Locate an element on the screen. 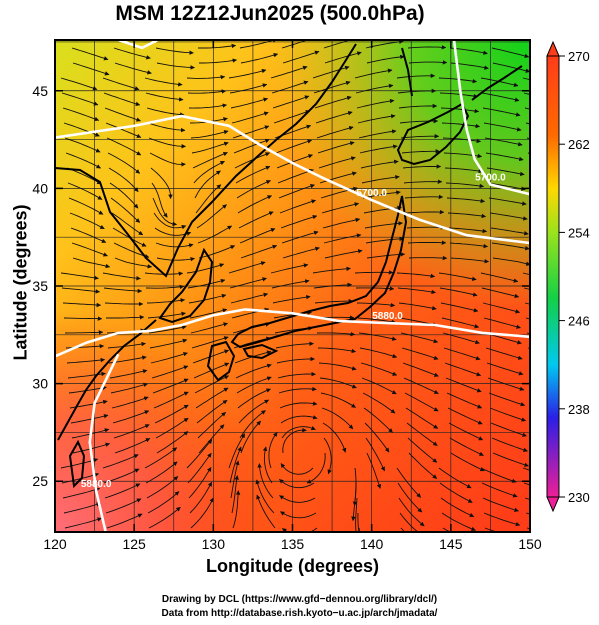 Image resolution: width=599 pixels, height=625 pixels. contour-label: 5700.0 is located at coordinates (371, 193).